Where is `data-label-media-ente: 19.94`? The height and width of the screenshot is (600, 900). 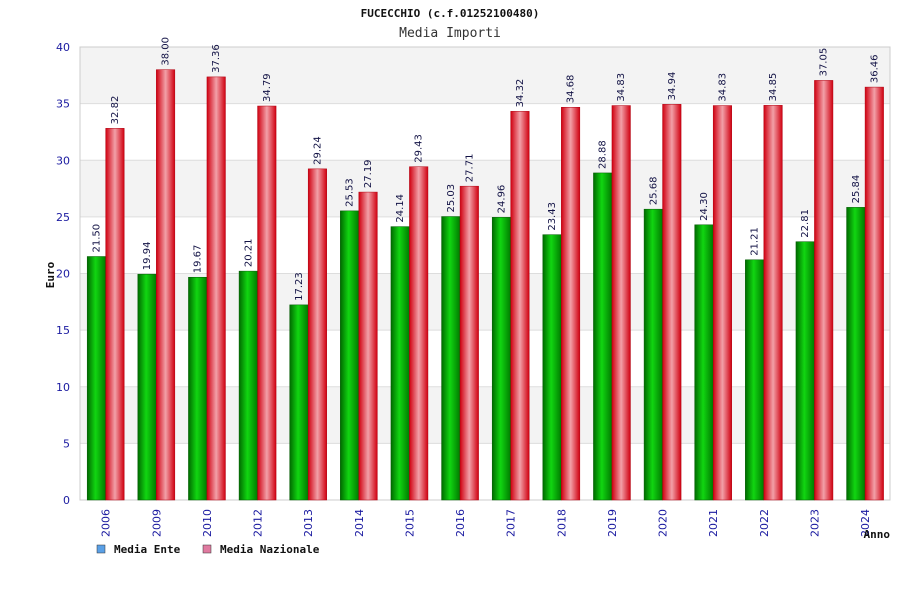 data-label-media-ente: 19.94 is located at coordinates (147, 256).